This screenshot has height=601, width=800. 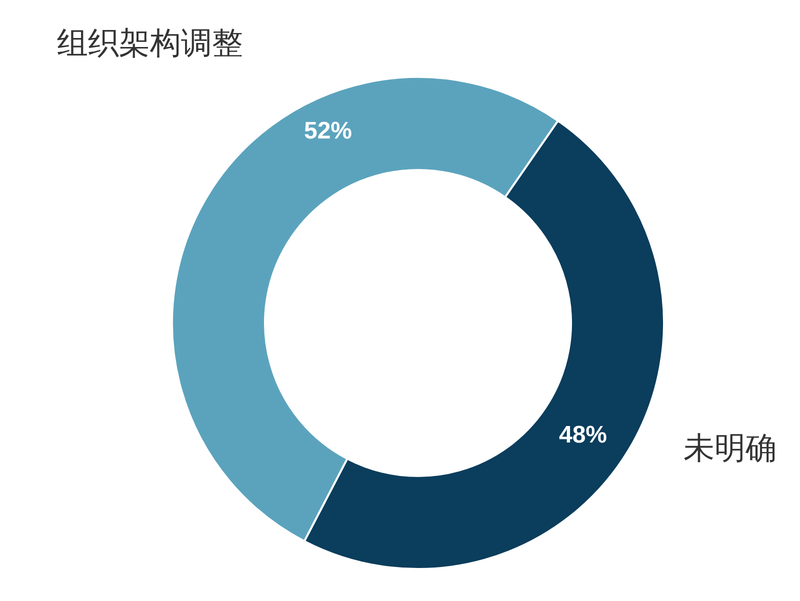 I want to click on slice-label: 组织架构调整, so click(x=150, y=43).